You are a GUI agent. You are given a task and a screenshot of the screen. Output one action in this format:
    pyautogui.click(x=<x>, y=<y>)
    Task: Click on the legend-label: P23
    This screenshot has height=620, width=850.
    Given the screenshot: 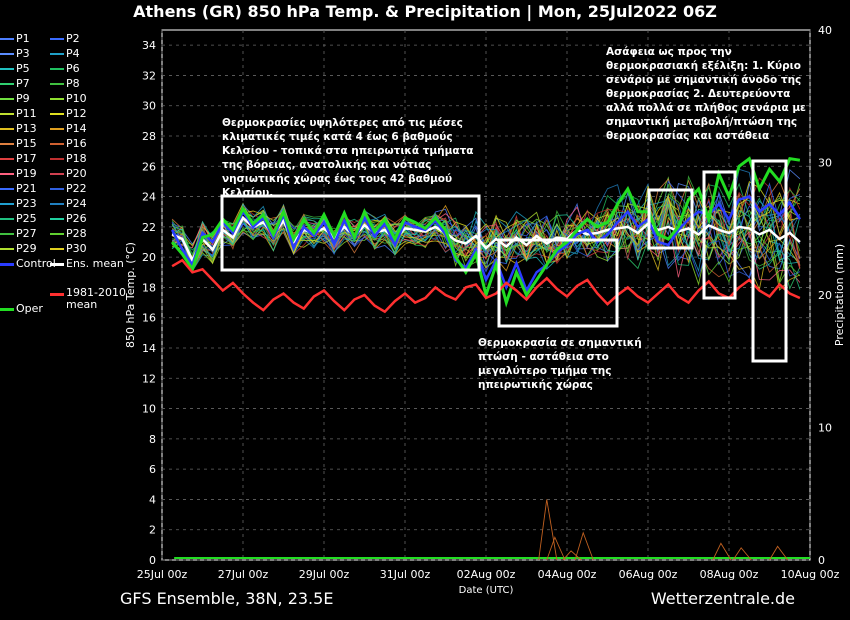 What is the action you would take?
    pyautogui.click(x=26, y=203)
    